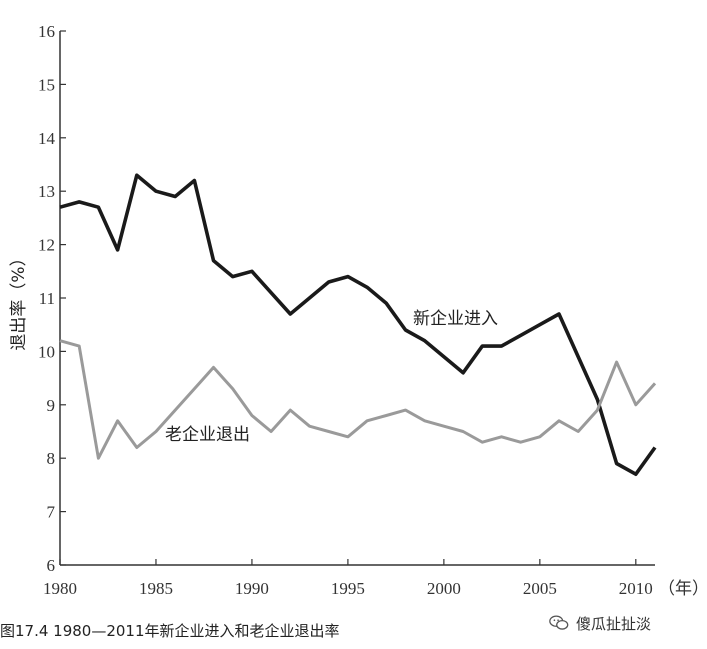 The height and width of the screenshot is (649, 707). I want to click on x-ticks: 1980 1985 1990 1995 2000 2005 2010, so click(348, 578).